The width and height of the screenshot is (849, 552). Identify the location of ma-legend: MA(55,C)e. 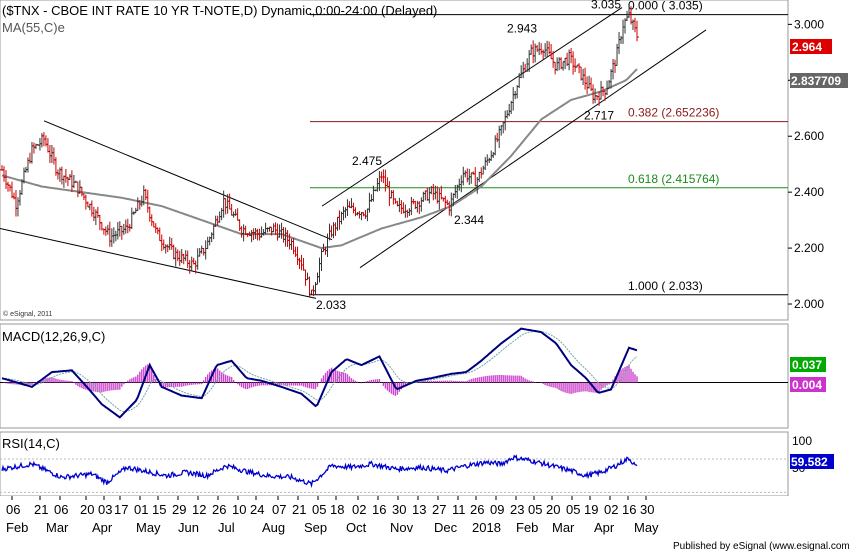
(33, 27).